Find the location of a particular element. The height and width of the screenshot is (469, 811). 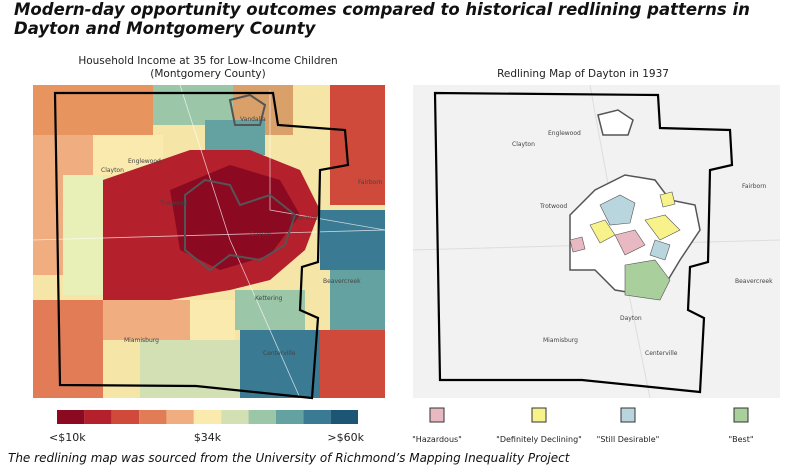

legend-label: "Best" is located at coordinates (740, 439).